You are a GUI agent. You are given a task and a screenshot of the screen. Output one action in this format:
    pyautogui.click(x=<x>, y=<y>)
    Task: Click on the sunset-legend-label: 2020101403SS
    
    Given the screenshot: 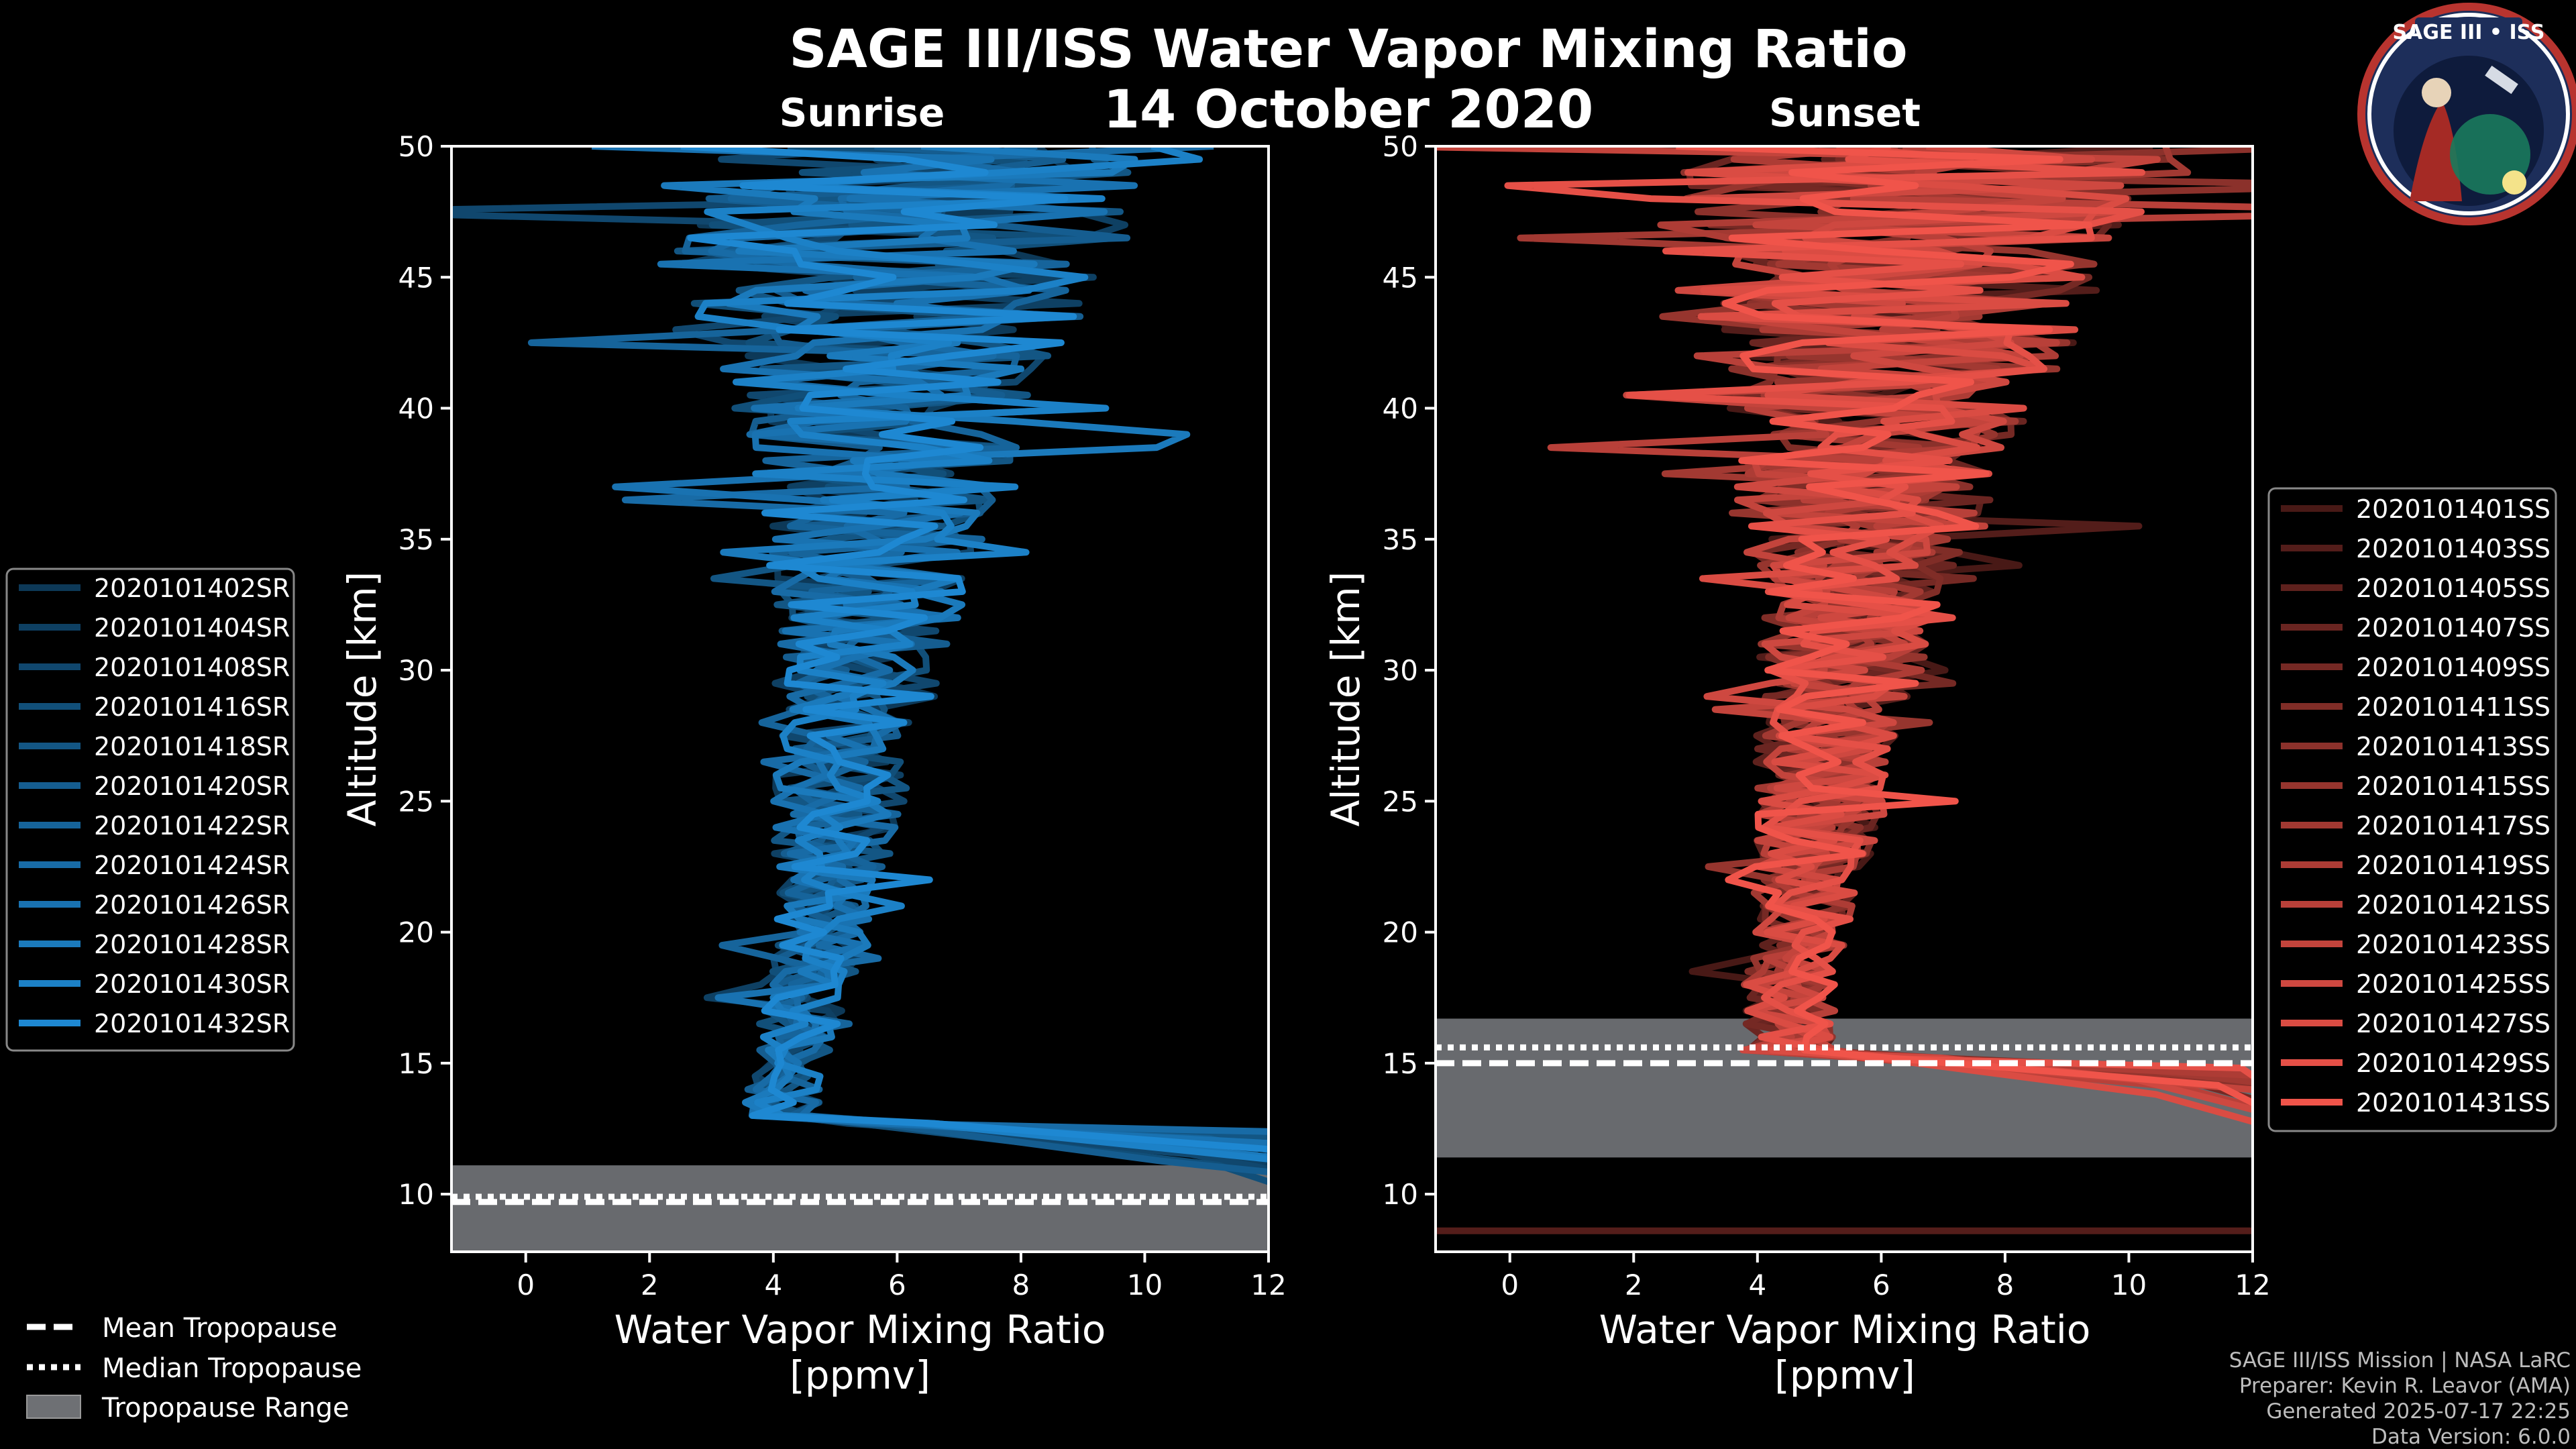 What is the action you would take?
    pyautogui.click(x=2453, y=549)
    